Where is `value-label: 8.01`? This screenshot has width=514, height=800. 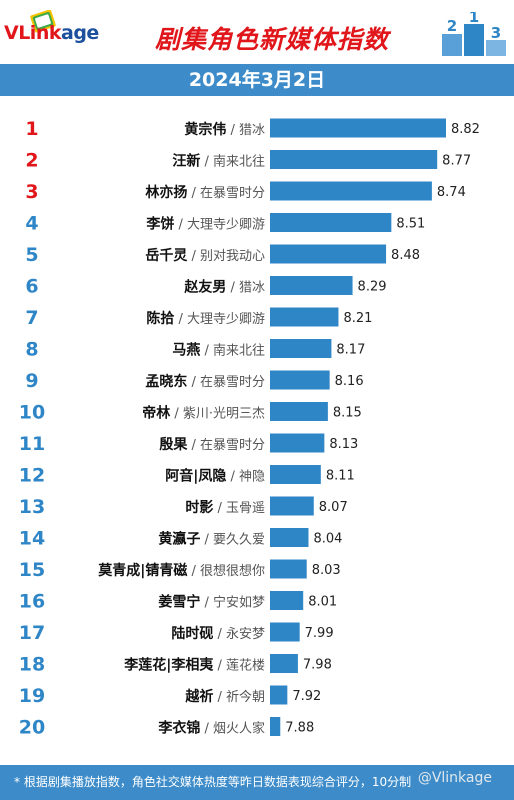
value-label: 8.01 is located at coordinates (322, 602).